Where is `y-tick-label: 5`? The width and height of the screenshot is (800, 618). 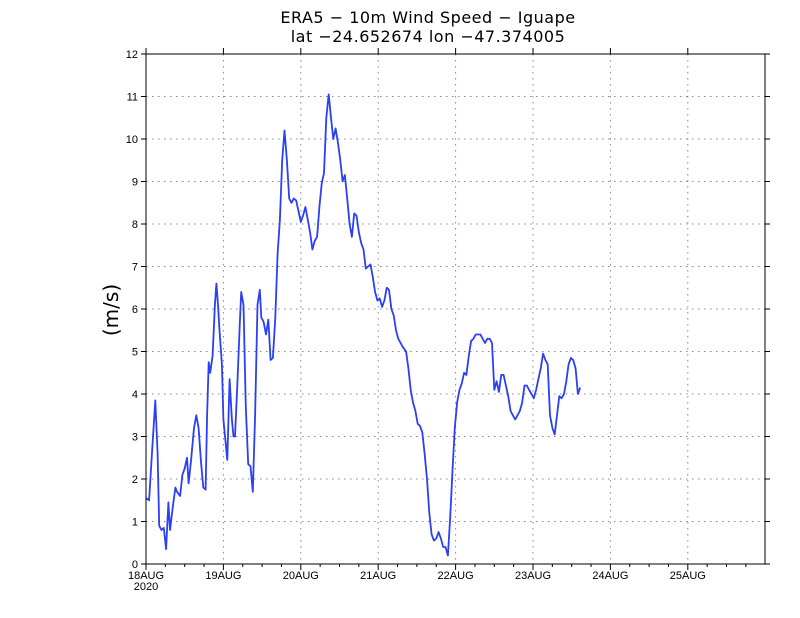
y-tick-label: 5 is located at coordinates (135, 353).